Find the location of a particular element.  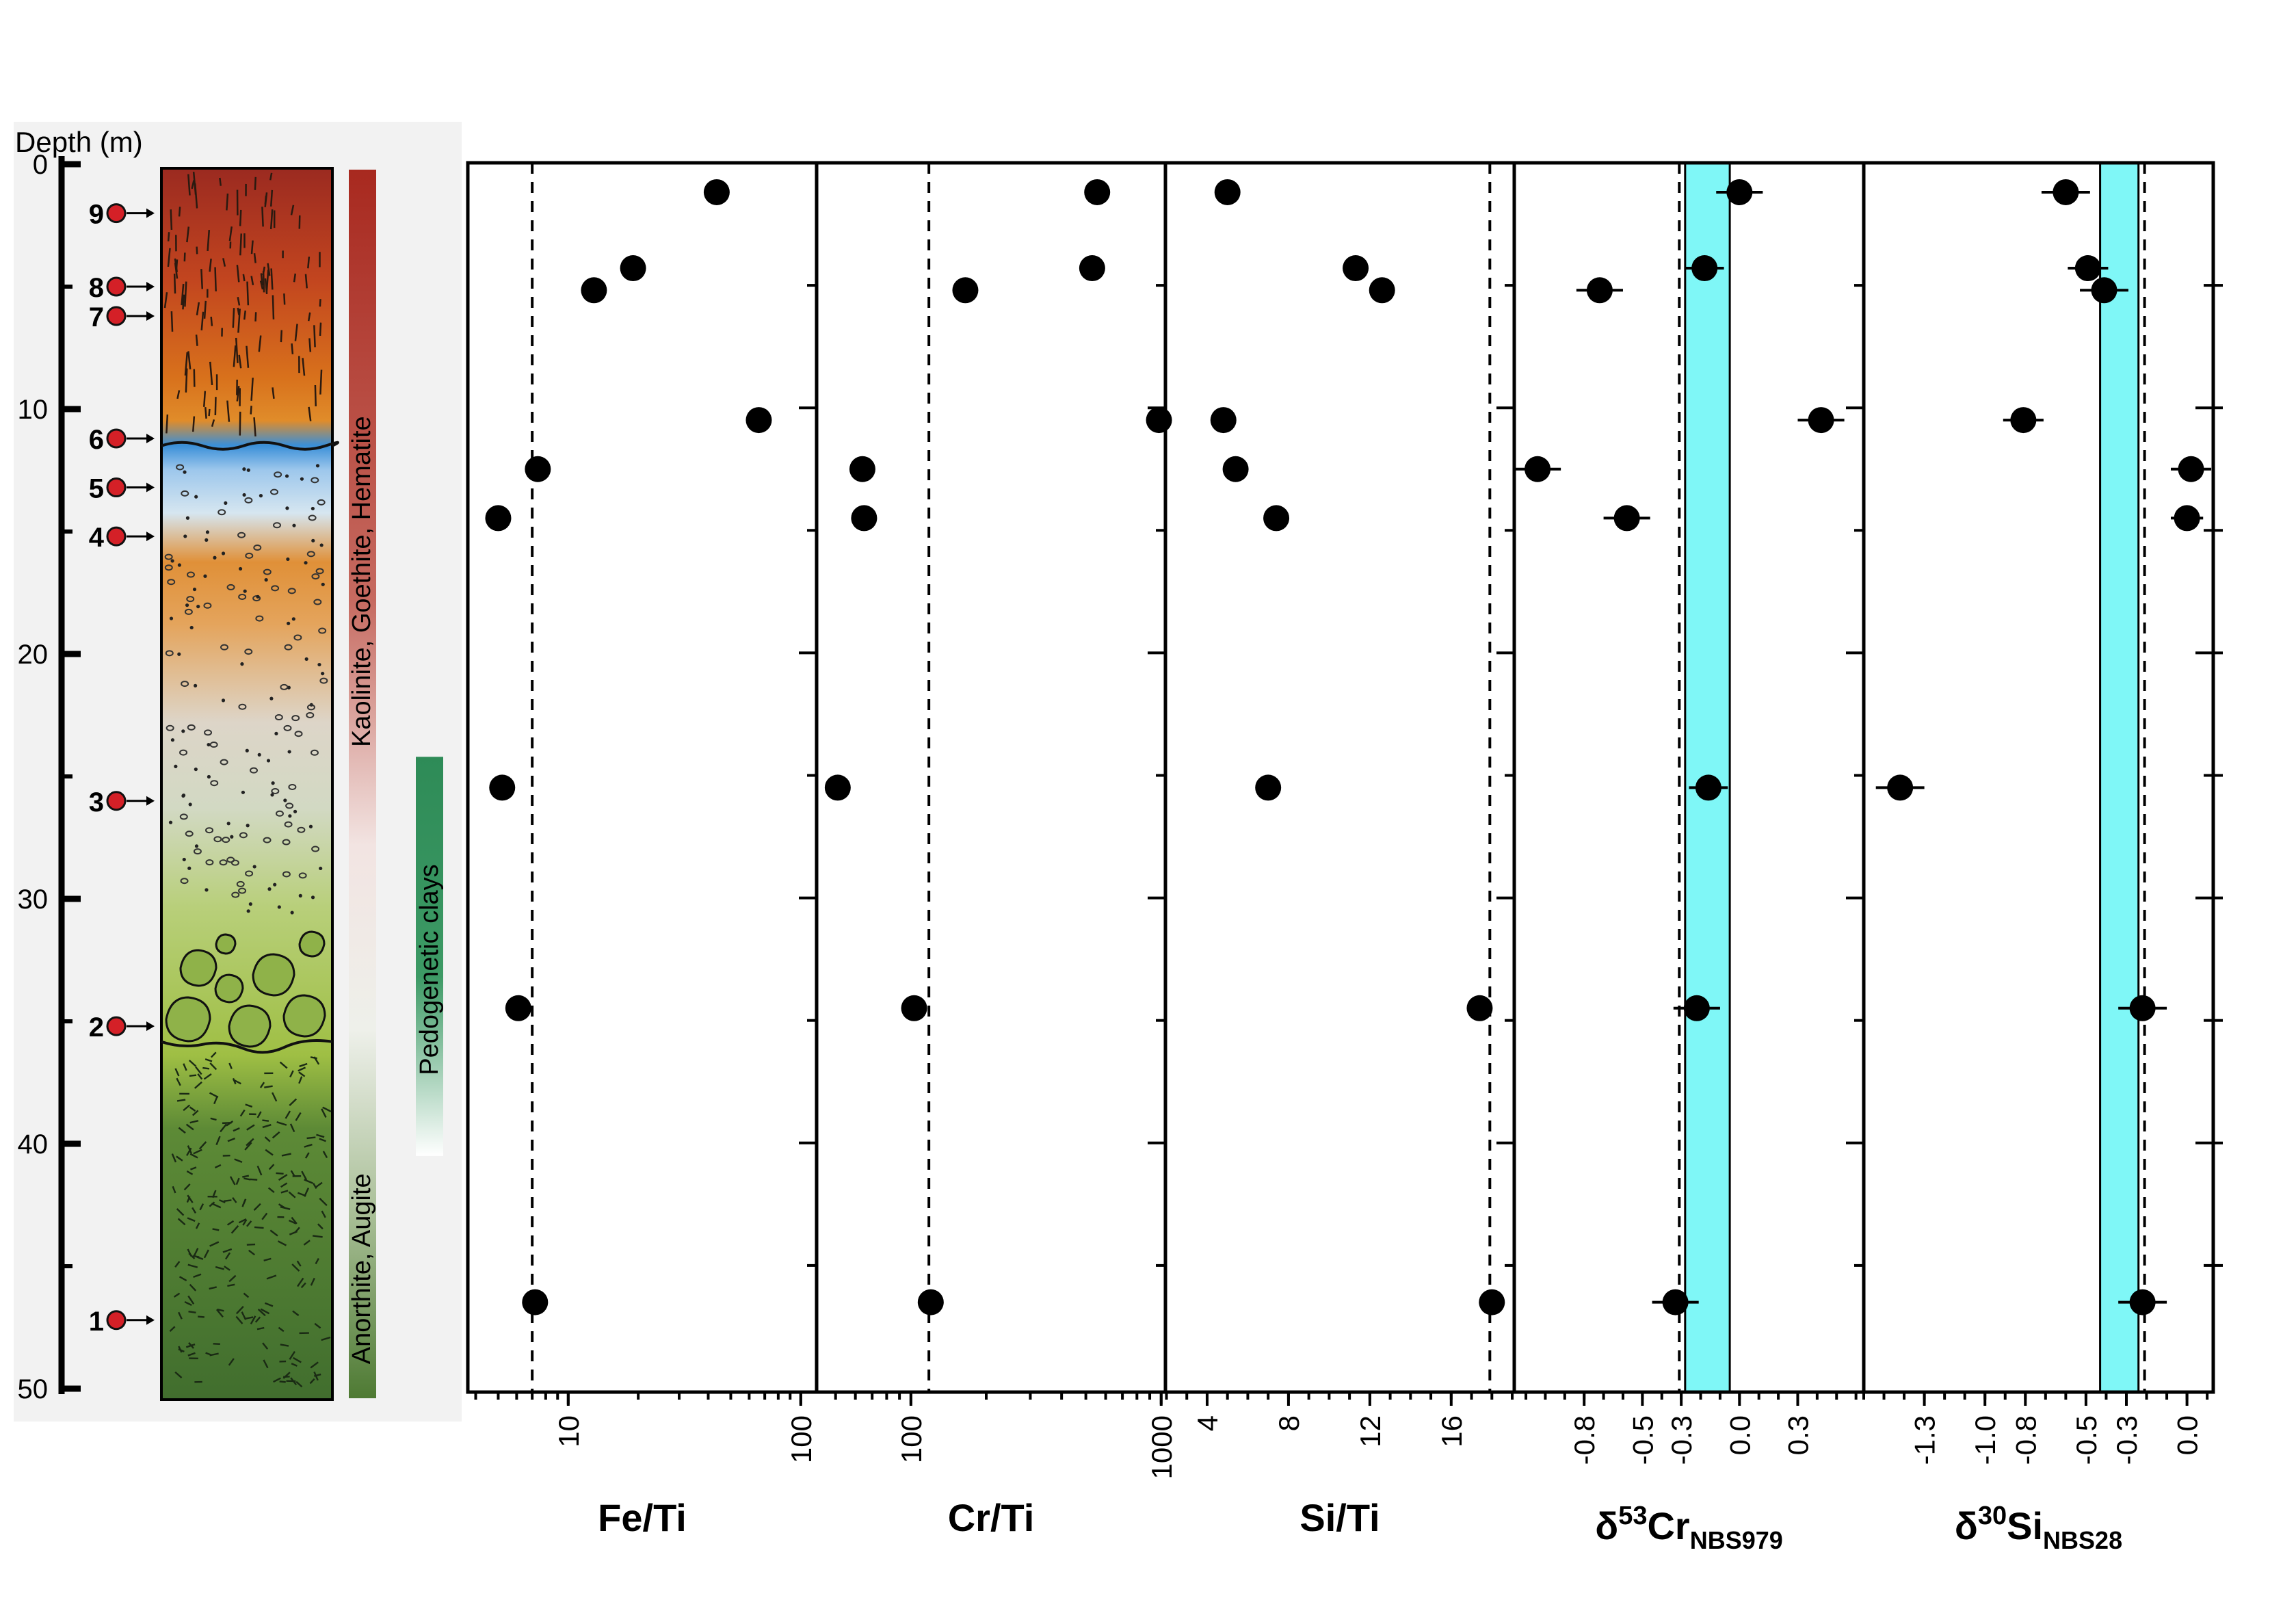

x-axis-title-sup: 30 is located at coordinates (1992, 1516).